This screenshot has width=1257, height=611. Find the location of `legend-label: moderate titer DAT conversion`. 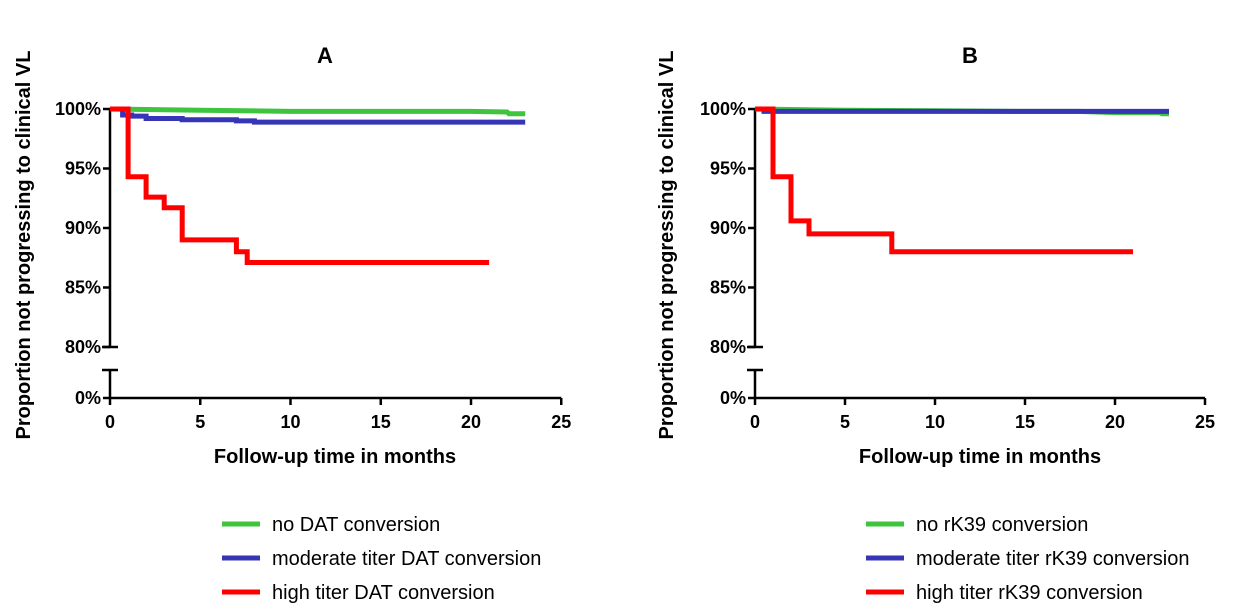

legend-label: moderate titer DAT conversion is located at coordinates (406, 559).